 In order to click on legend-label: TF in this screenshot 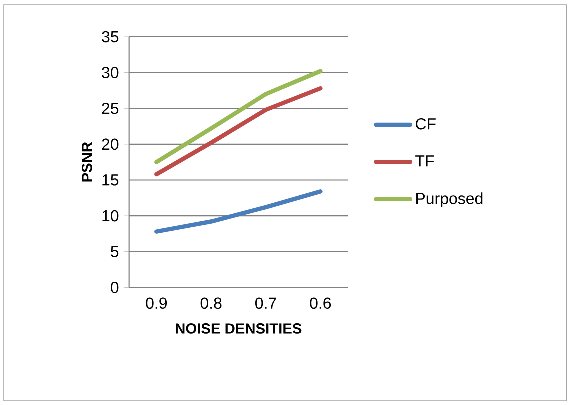, I will do `click(425, 161)`.